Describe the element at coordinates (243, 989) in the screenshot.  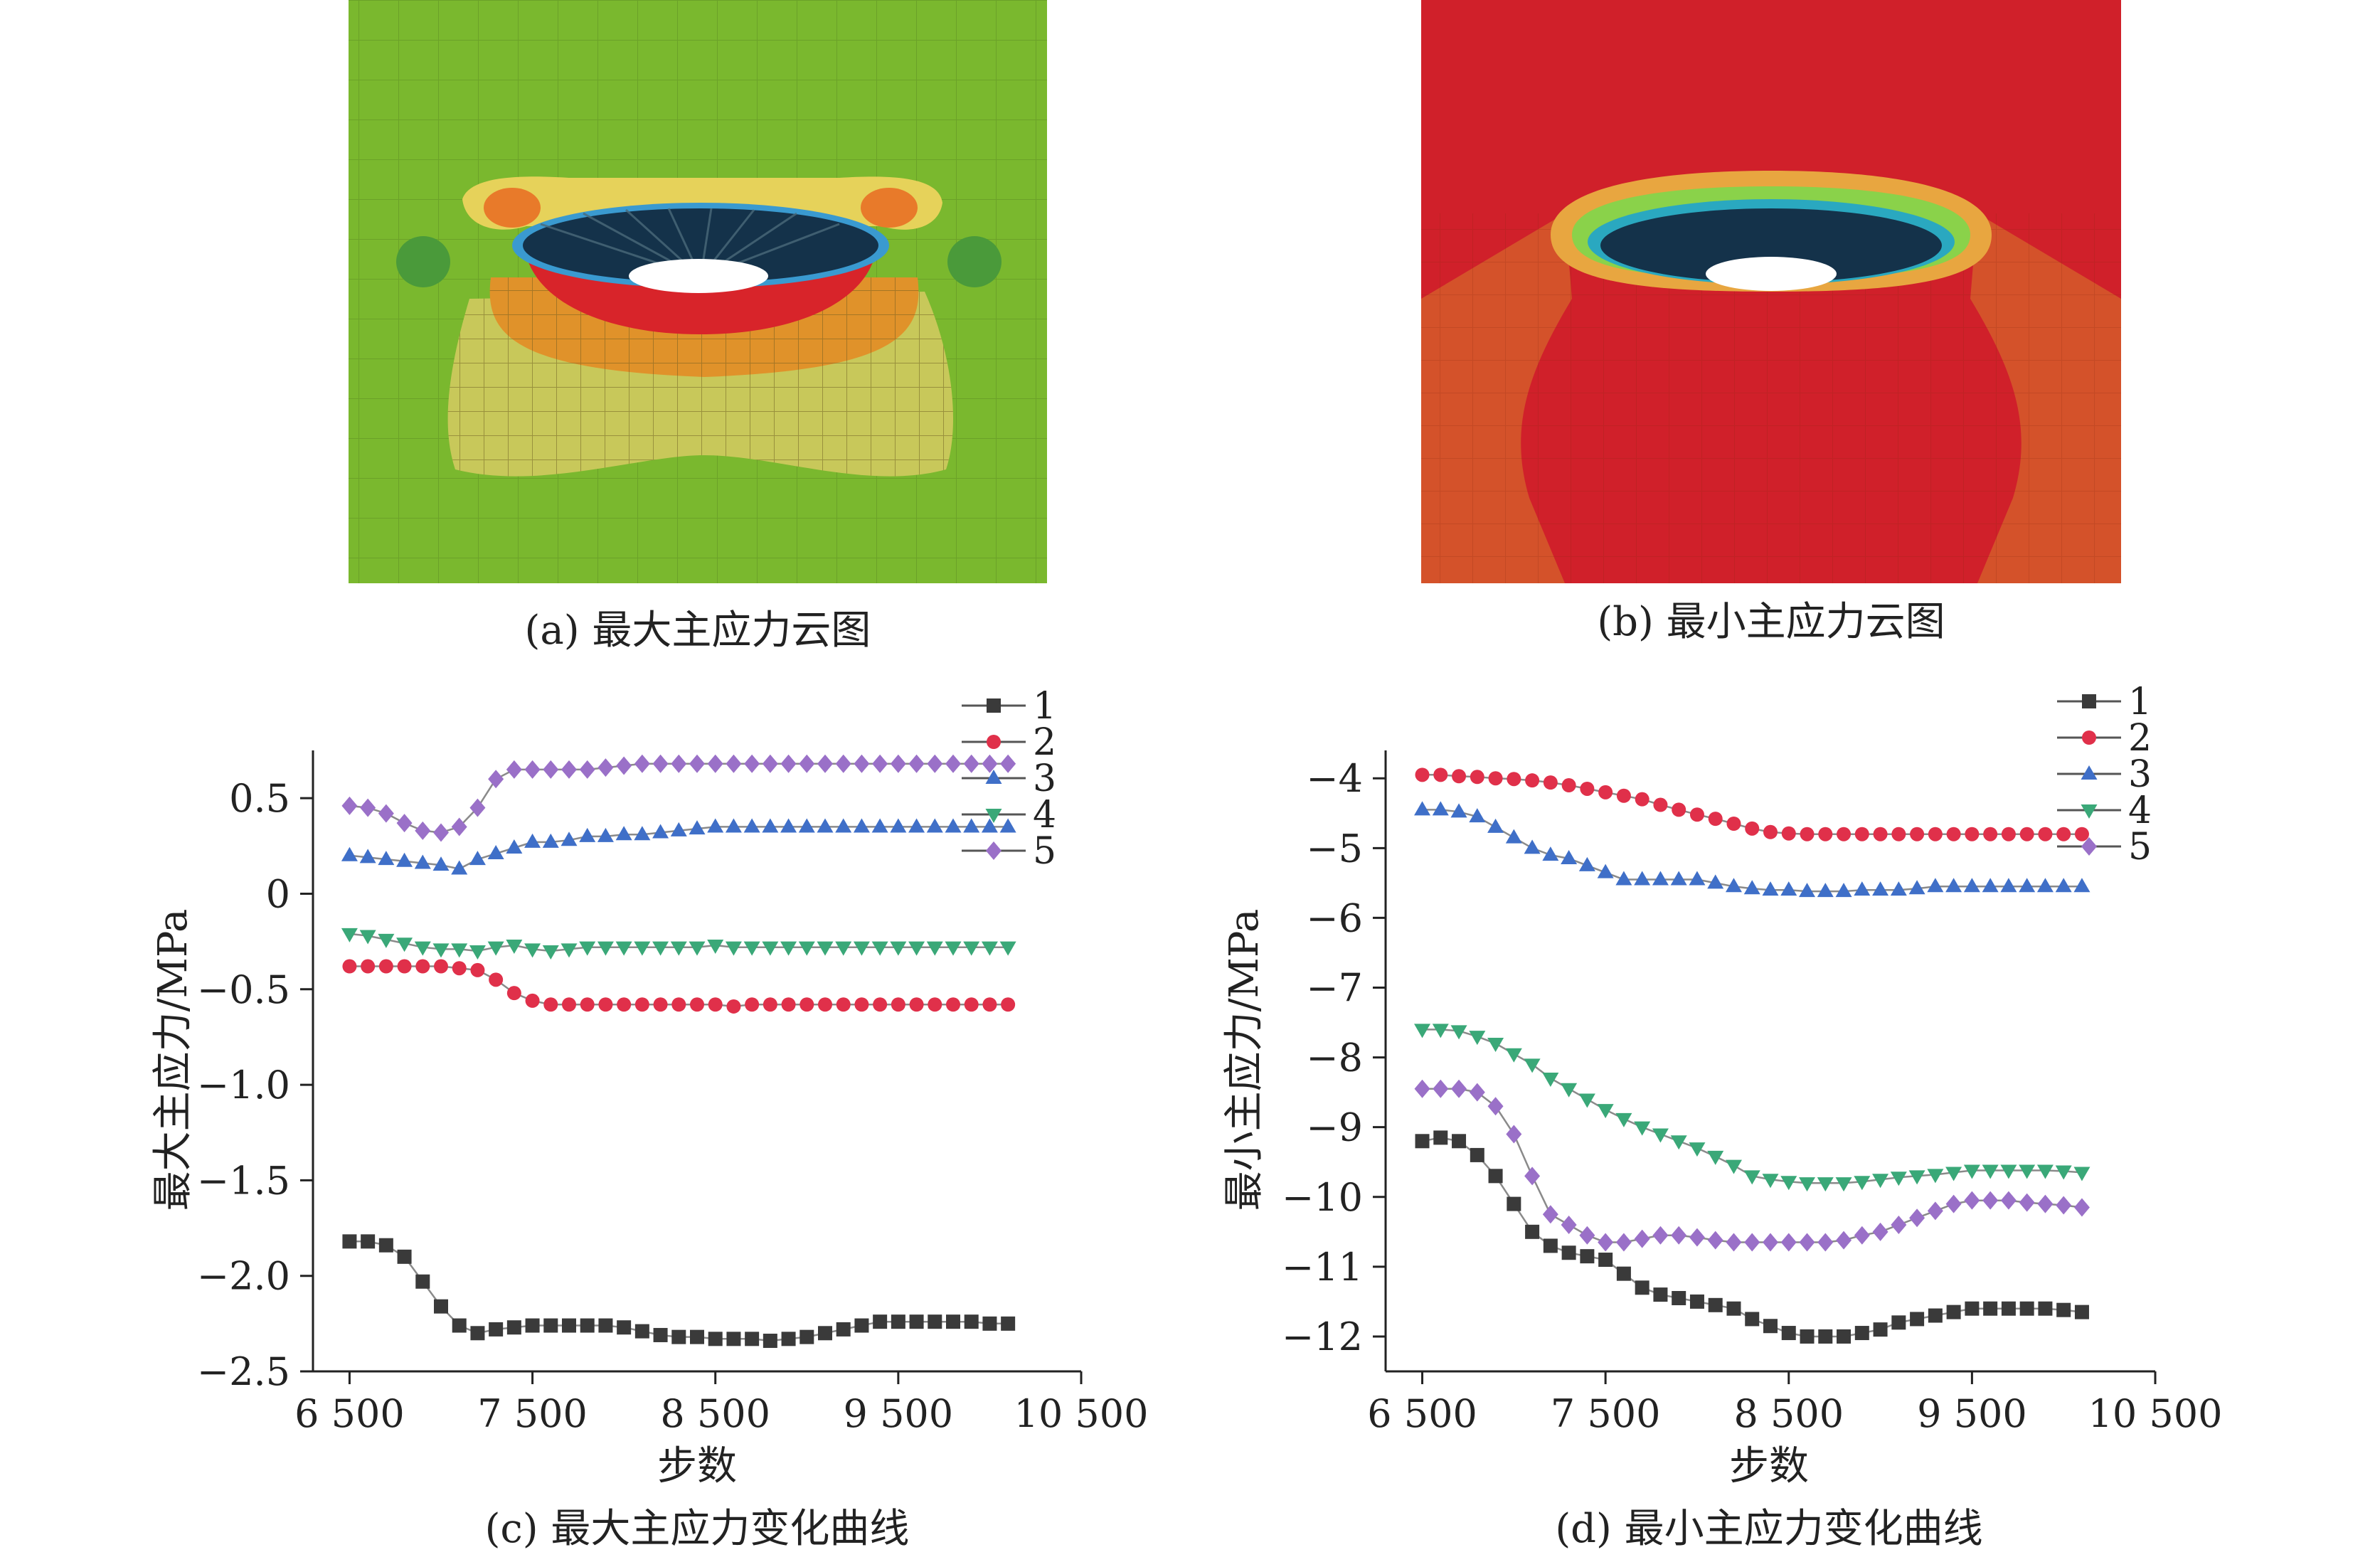
I see `chart-c-y-tick-label: −0.5` at that location.